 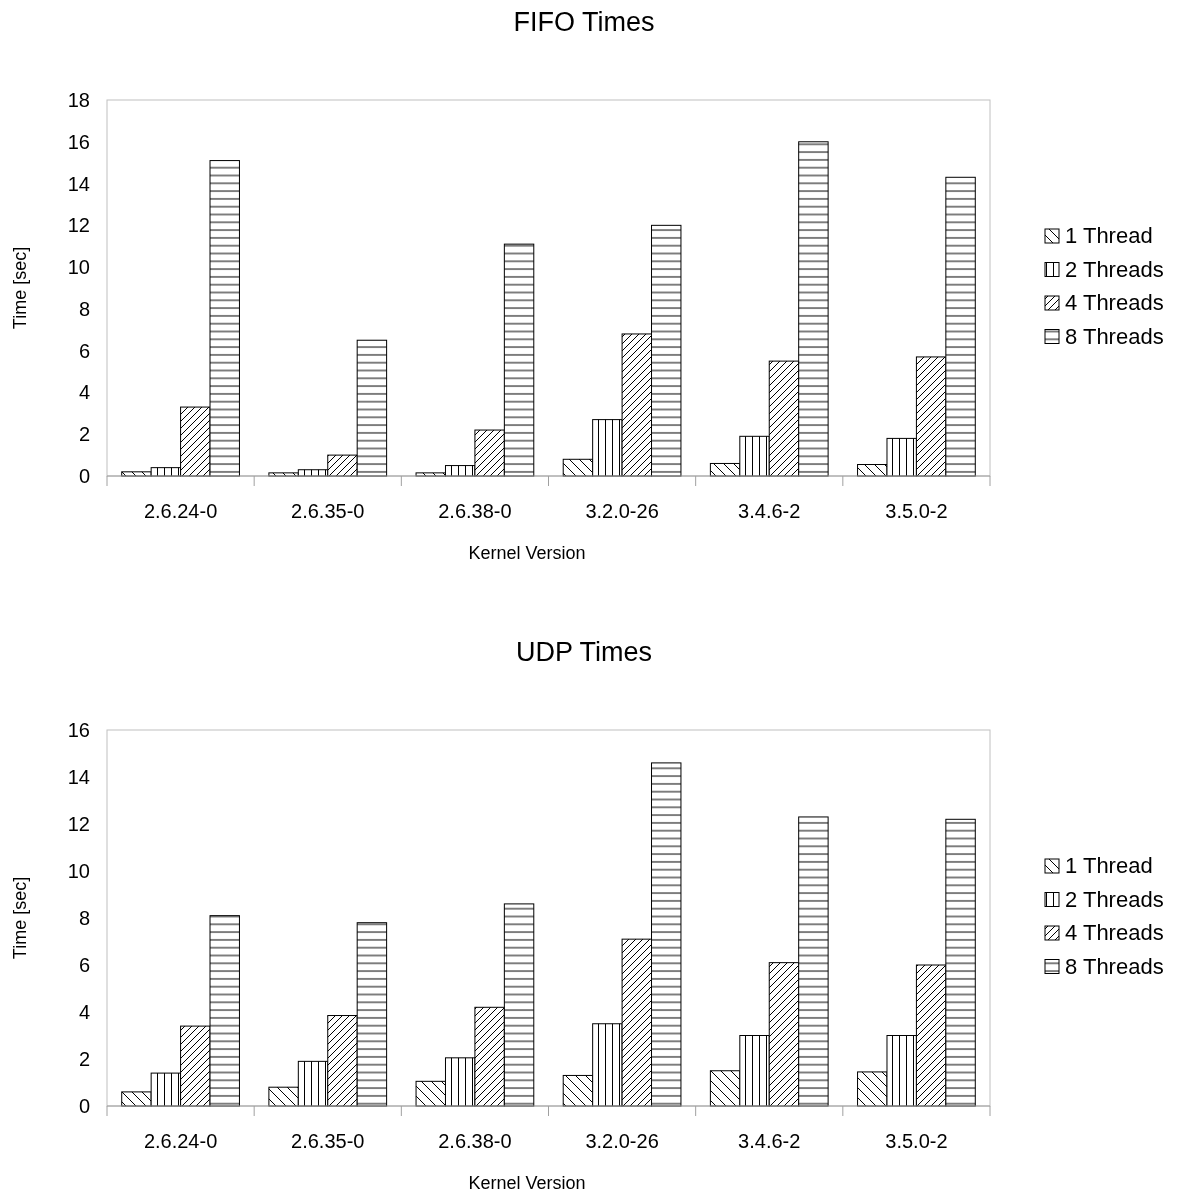 What do you see at coordinates (584, 22) in the screenshot?
I see `chart-title: FIFO Times` at bounding box center [584, 22].